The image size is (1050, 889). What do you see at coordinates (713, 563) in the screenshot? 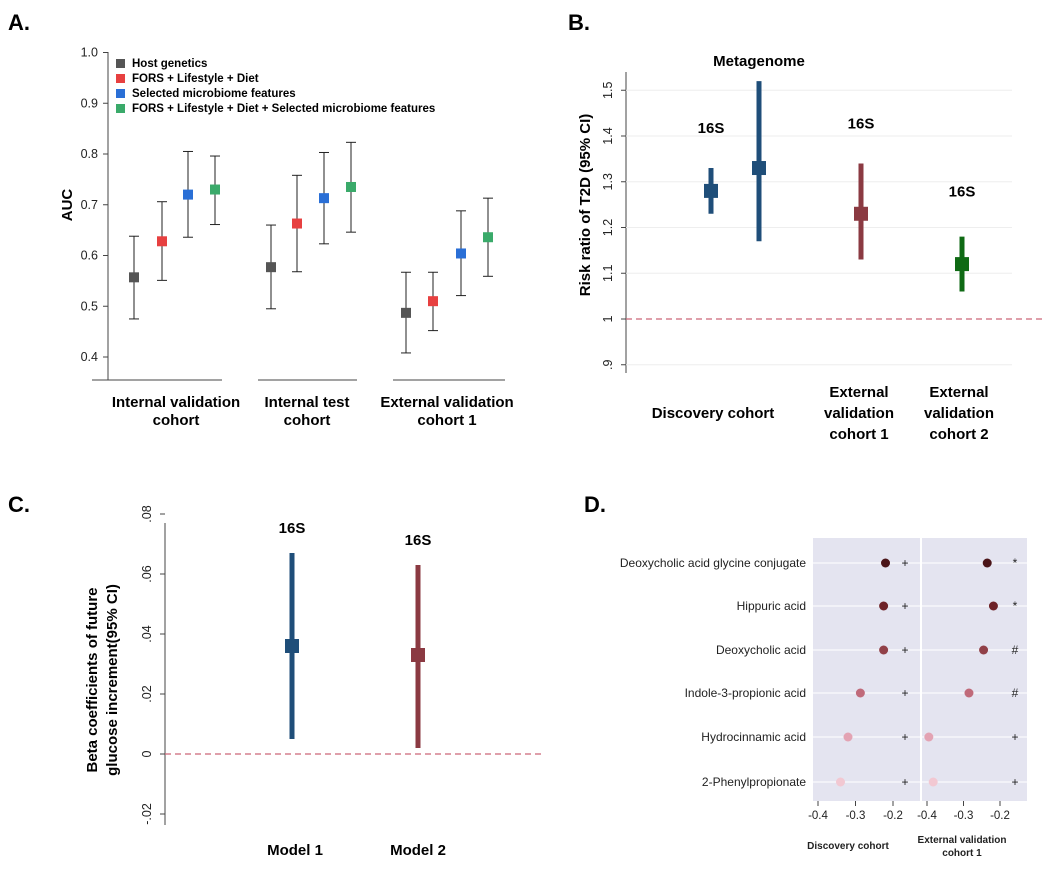
I see `metabolite-label: Deoxycholic acid glycine conjugate` at bounding box center [713, 563].